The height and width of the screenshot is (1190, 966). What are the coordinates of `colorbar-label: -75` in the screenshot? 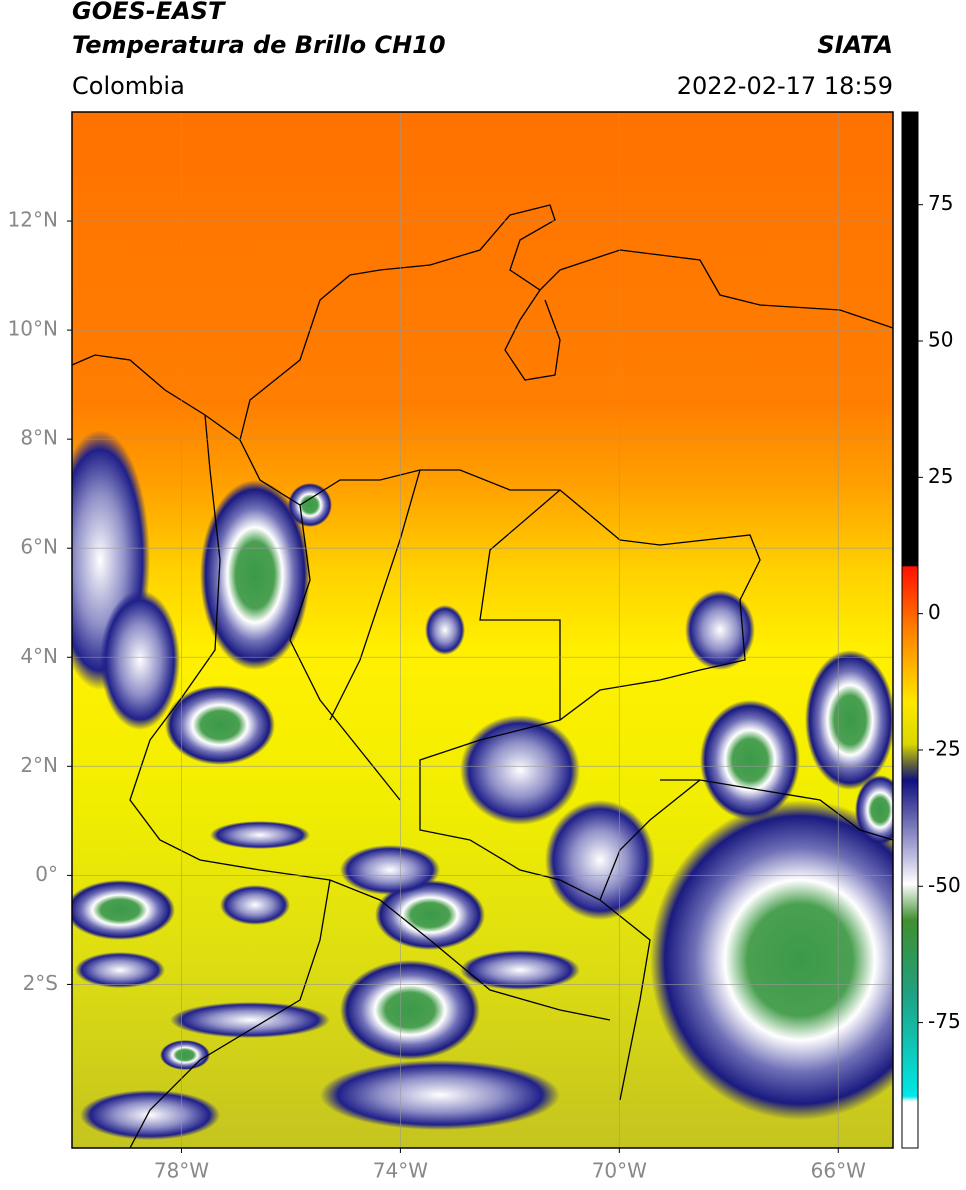 It's located at (944, 1021).